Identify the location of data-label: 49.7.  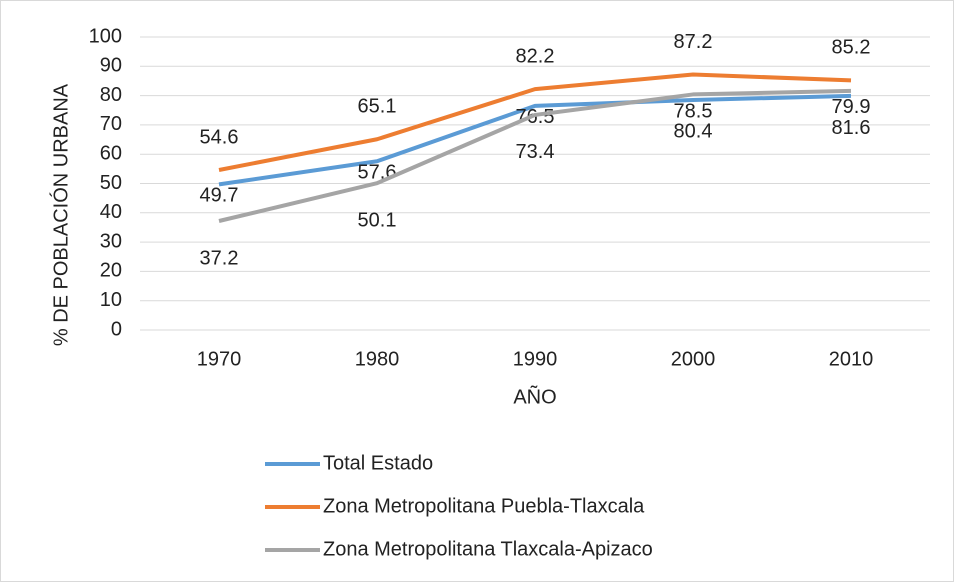
(219, 196).